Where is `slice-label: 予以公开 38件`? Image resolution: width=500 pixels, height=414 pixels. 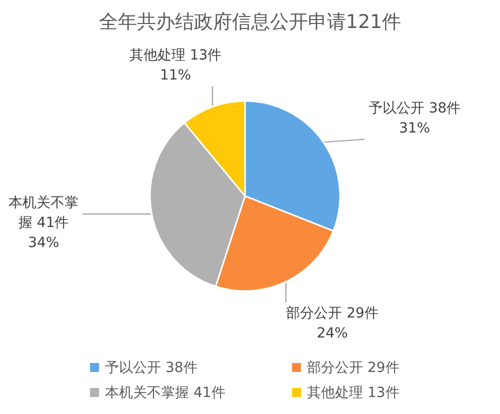
slice-label: 予以公开 38件 is located at coordinates (414, 108).